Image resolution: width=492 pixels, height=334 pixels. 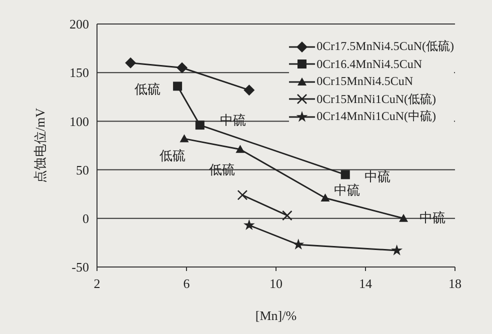 I want to click on legend-label: 0Cr17.5MnNi4.5CuN(低硫), so click(x=385, y=46).